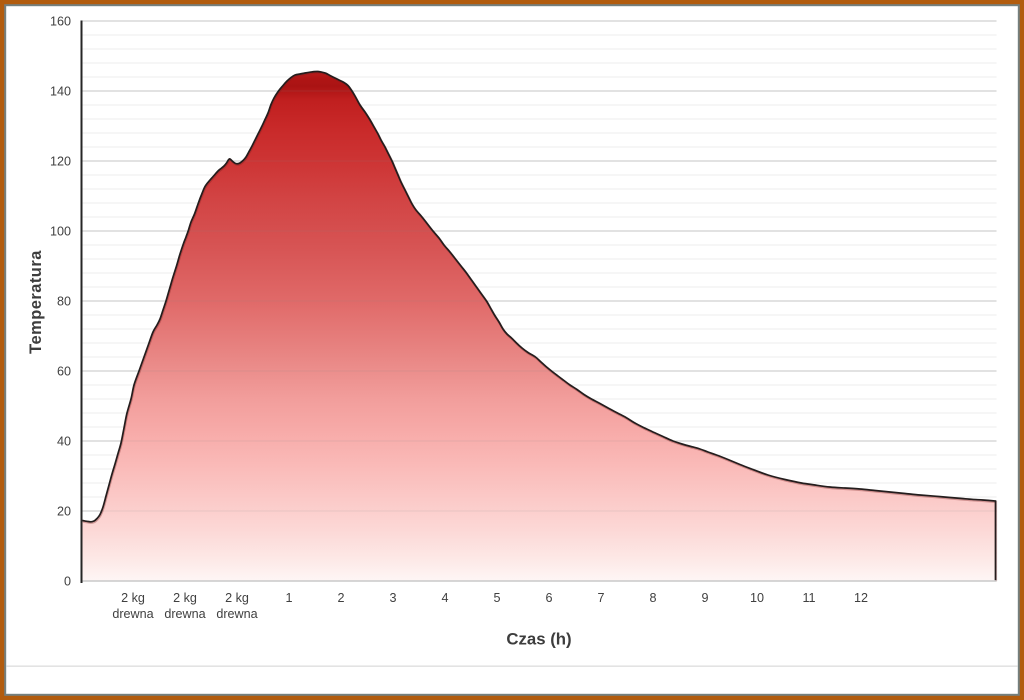  I want to click on svg-text: 60, so click(64, 371).